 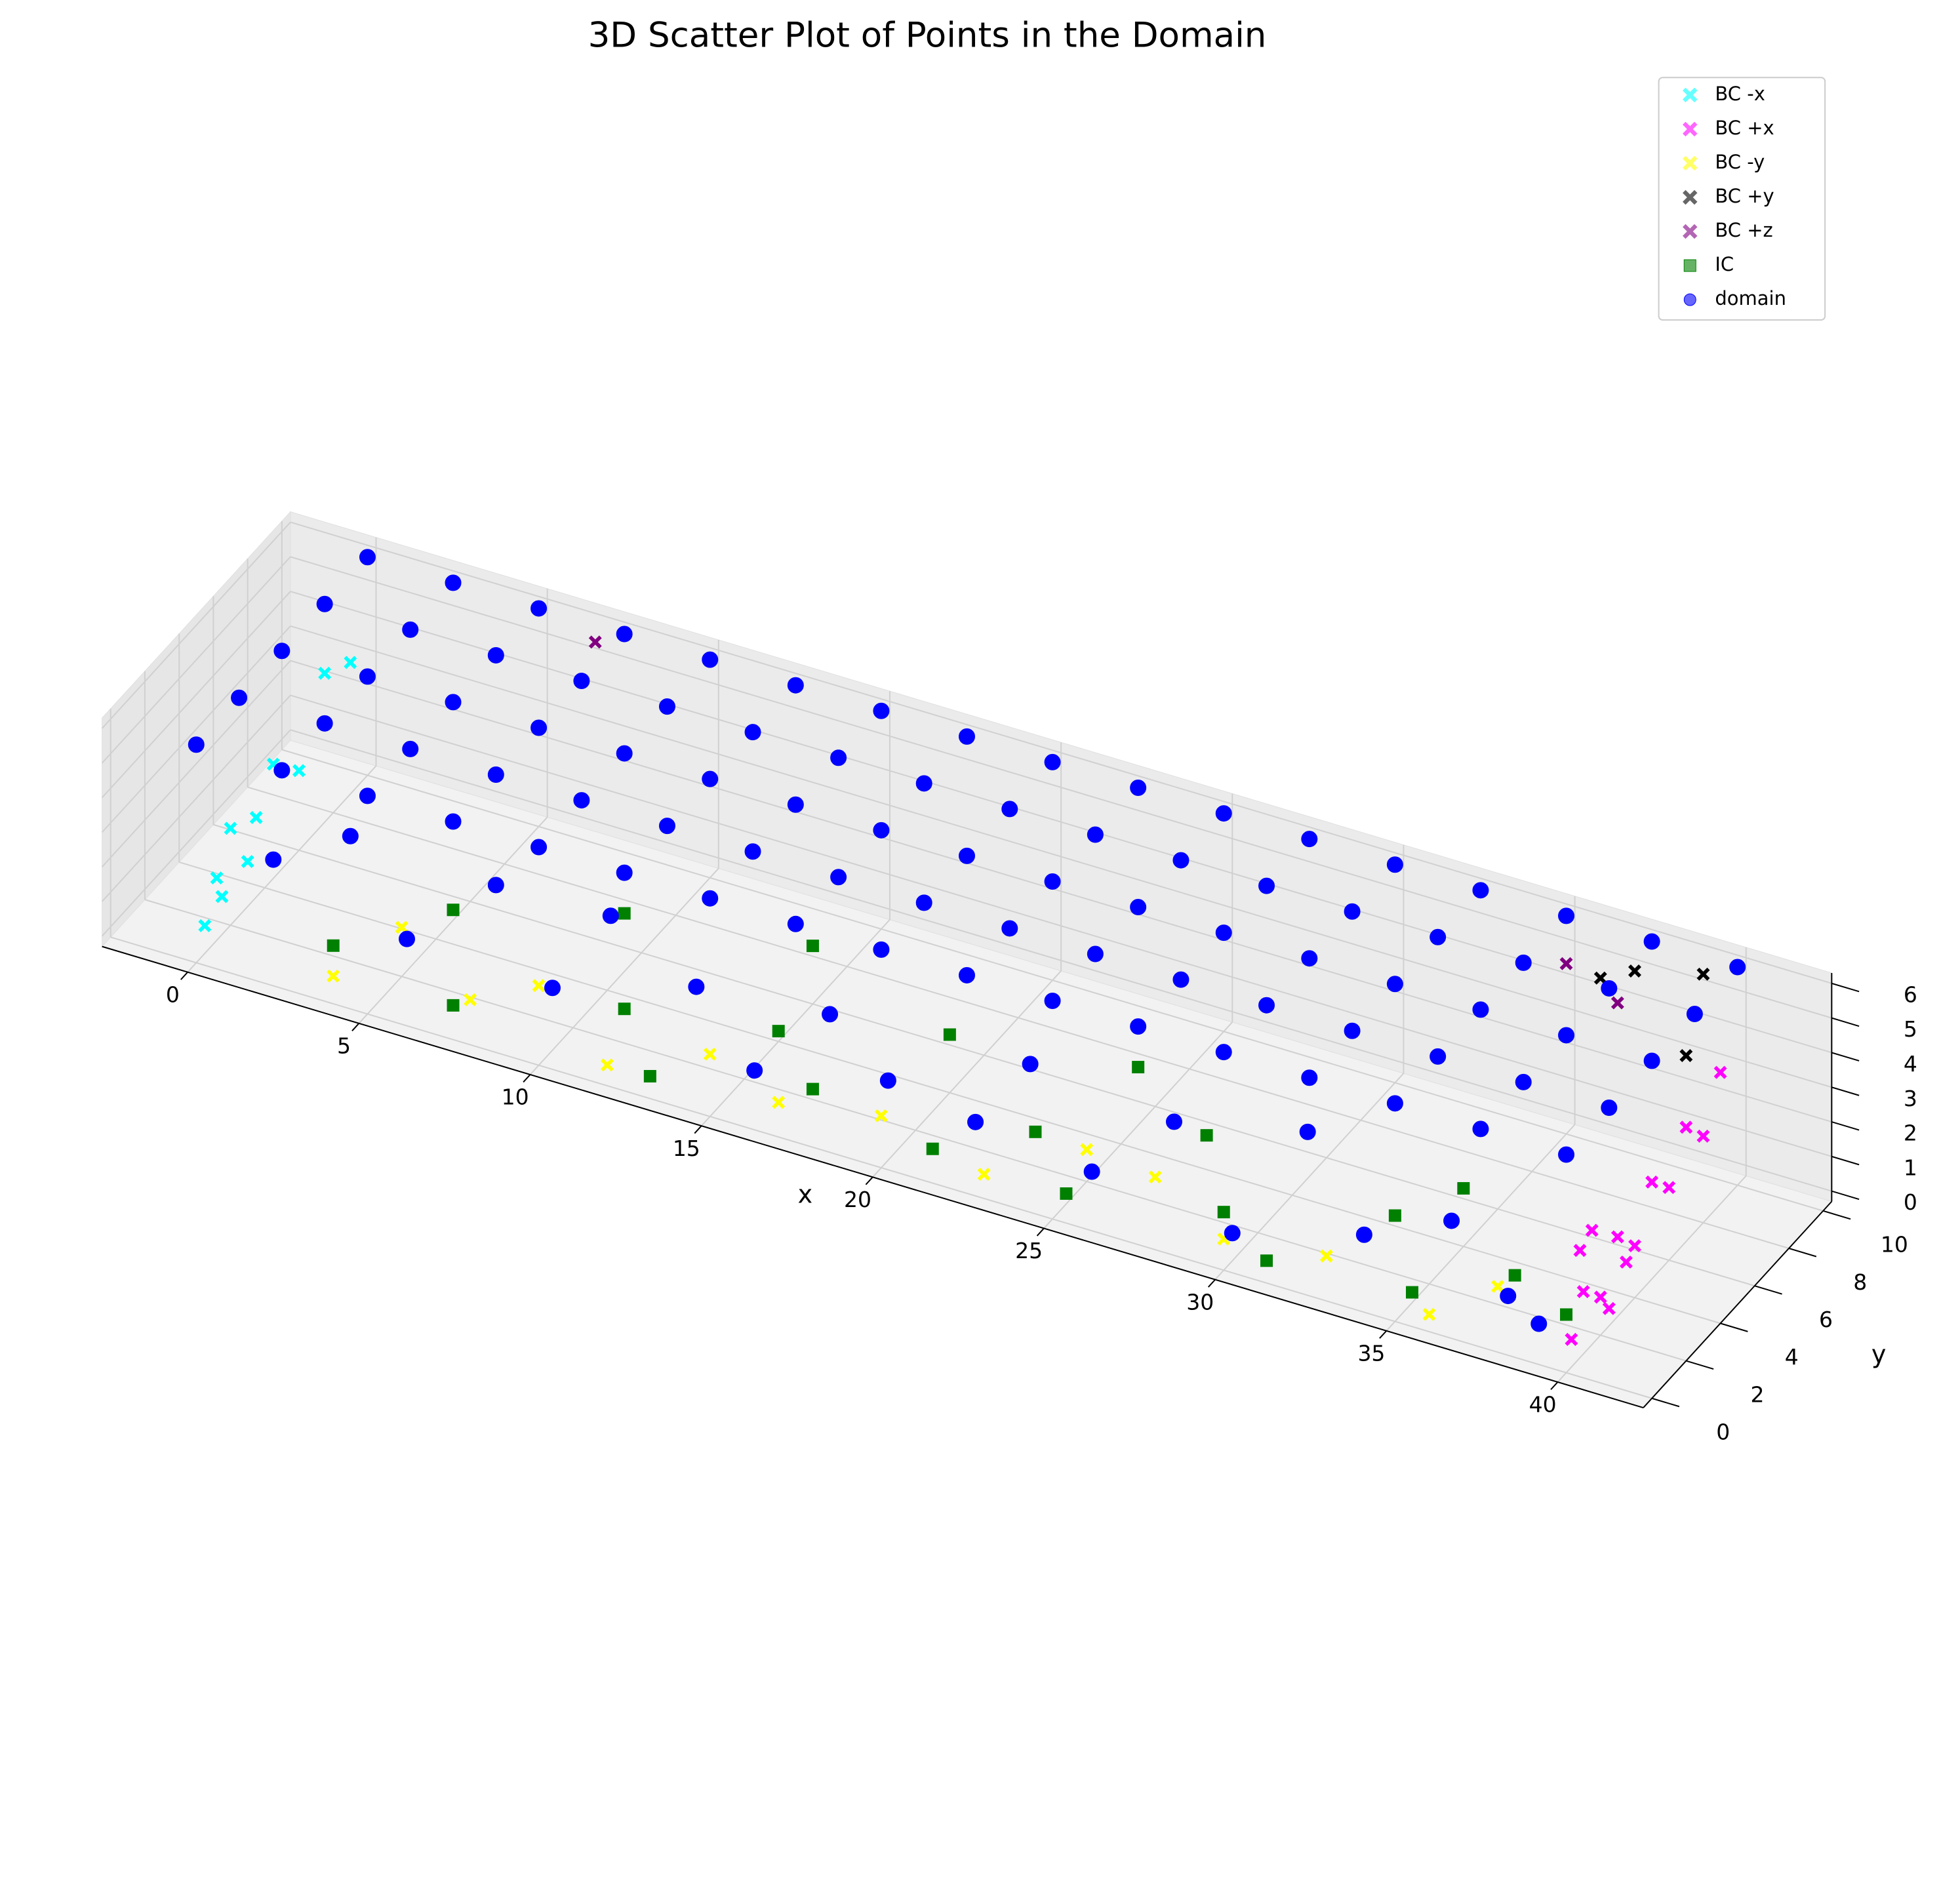 What do you see at coordinates (1910, 1202) in the screenshot?
I see `tick-label: 0` at bounding box center [1910, 1202].